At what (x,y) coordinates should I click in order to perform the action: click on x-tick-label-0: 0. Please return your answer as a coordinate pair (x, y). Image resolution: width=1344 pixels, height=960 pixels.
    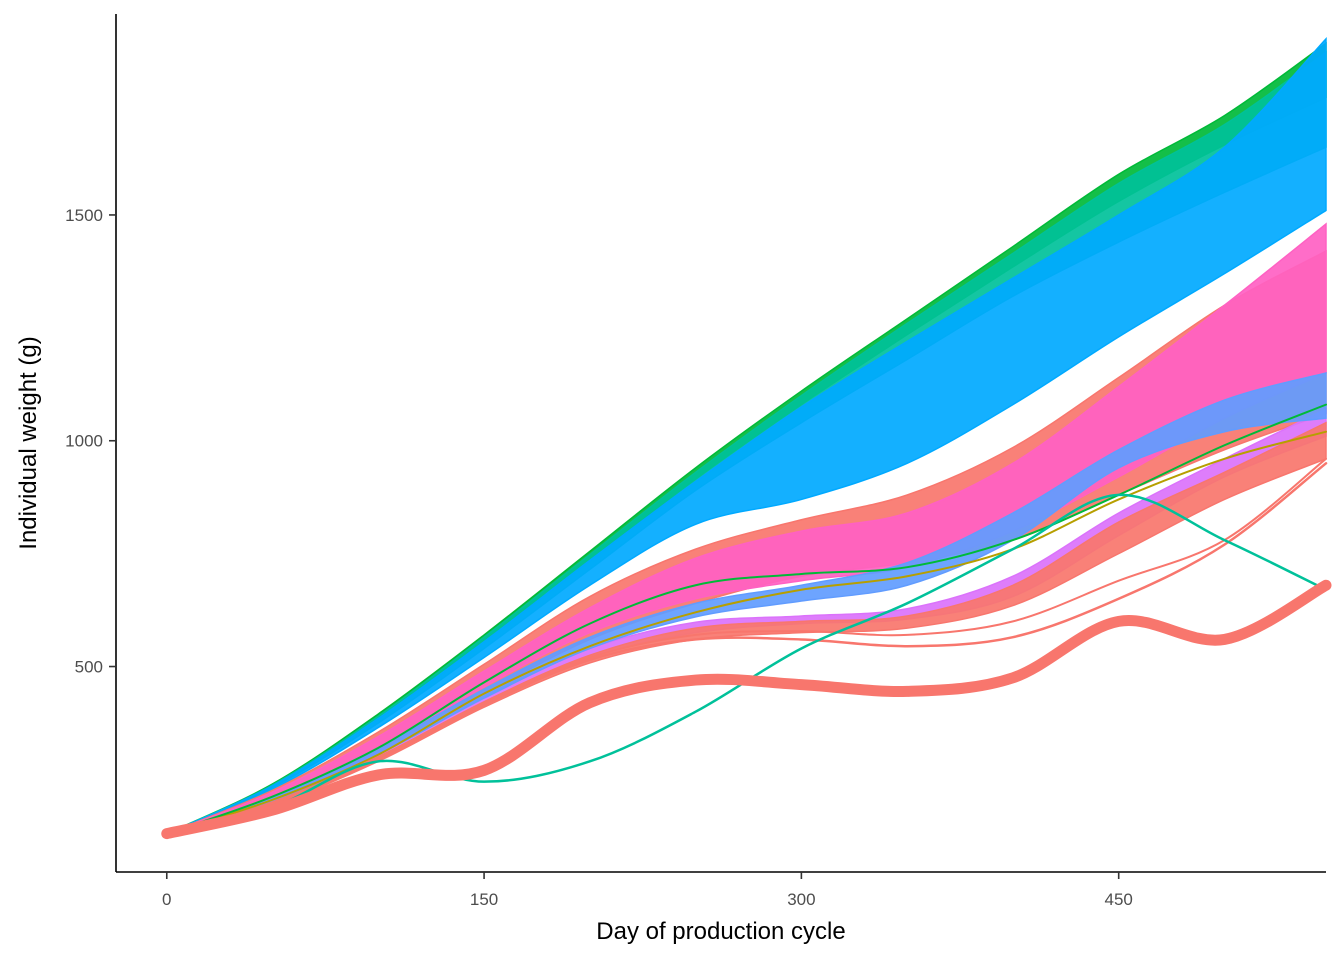
    Looking at the image, I should click on (166, 899).